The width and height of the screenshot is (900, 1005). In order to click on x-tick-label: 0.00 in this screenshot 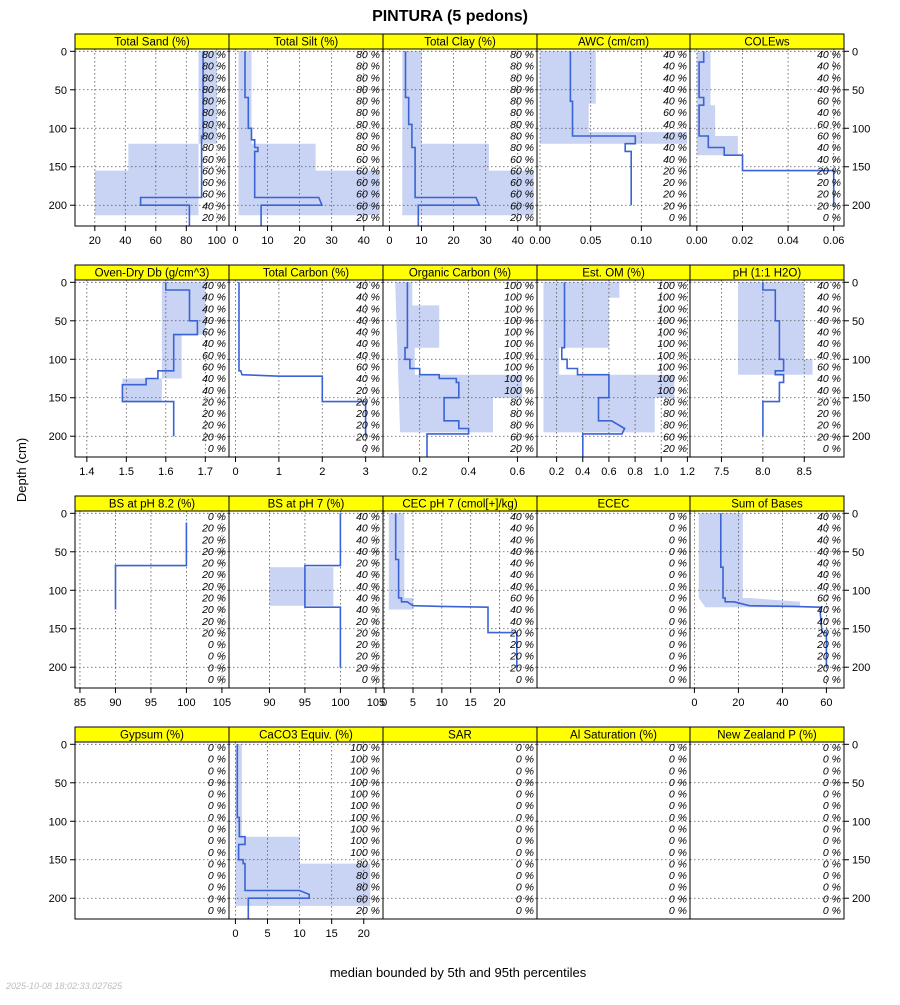, I will do `click(539, 241)`.